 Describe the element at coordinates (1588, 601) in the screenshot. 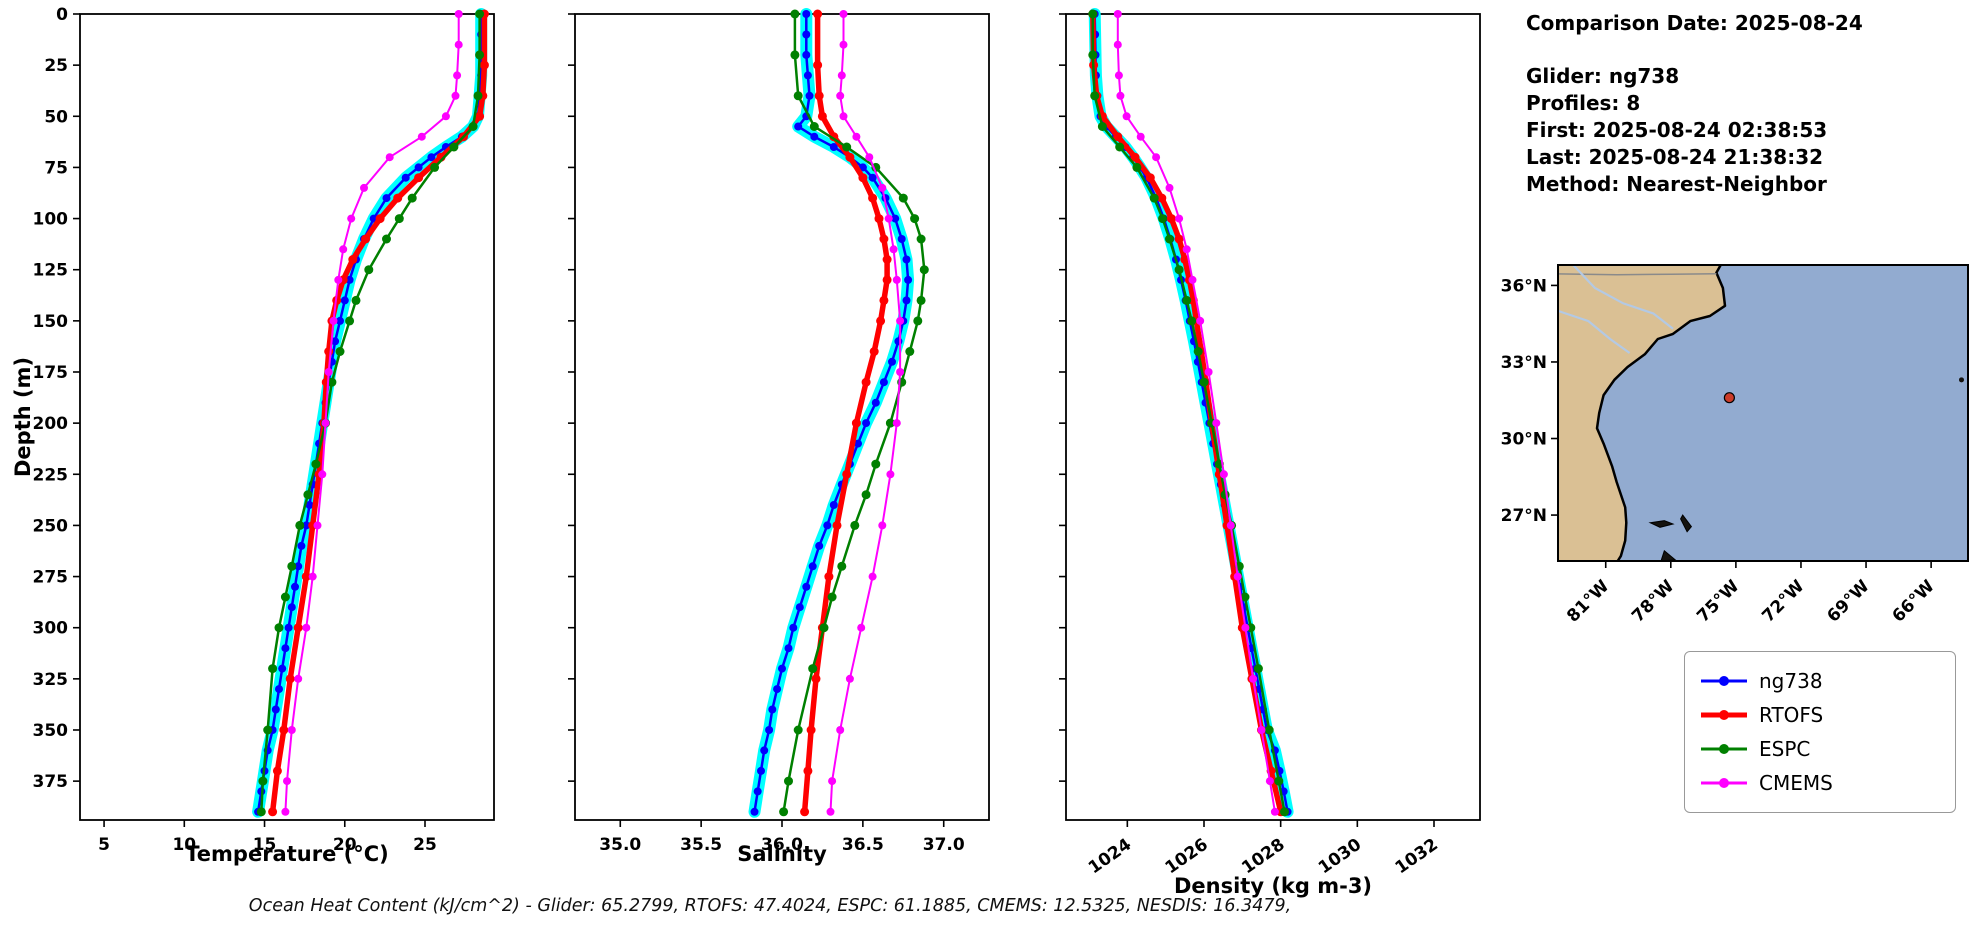

I see `lon-tick-label: 81°W` at that location.